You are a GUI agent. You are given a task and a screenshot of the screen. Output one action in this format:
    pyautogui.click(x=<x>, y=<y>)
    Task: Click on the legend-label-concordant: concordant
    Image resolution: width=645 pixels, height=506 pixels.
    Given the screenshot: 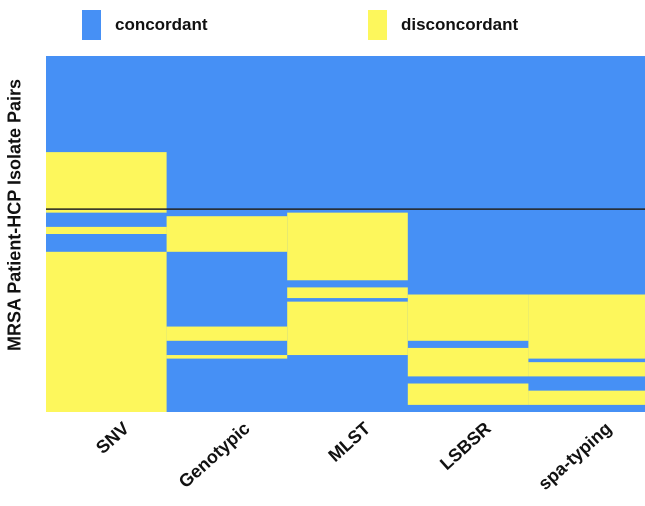 What is the action you would take?
    pyautogui.click(x=161, y=24)
    